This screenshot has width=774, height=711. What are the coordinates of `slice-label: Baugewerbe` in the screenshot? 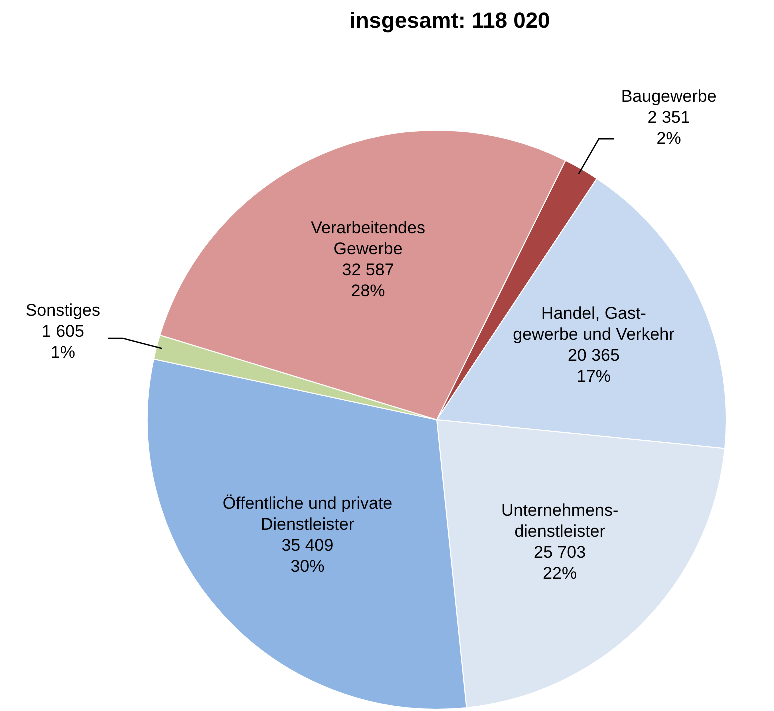 It's located at (669, 96).